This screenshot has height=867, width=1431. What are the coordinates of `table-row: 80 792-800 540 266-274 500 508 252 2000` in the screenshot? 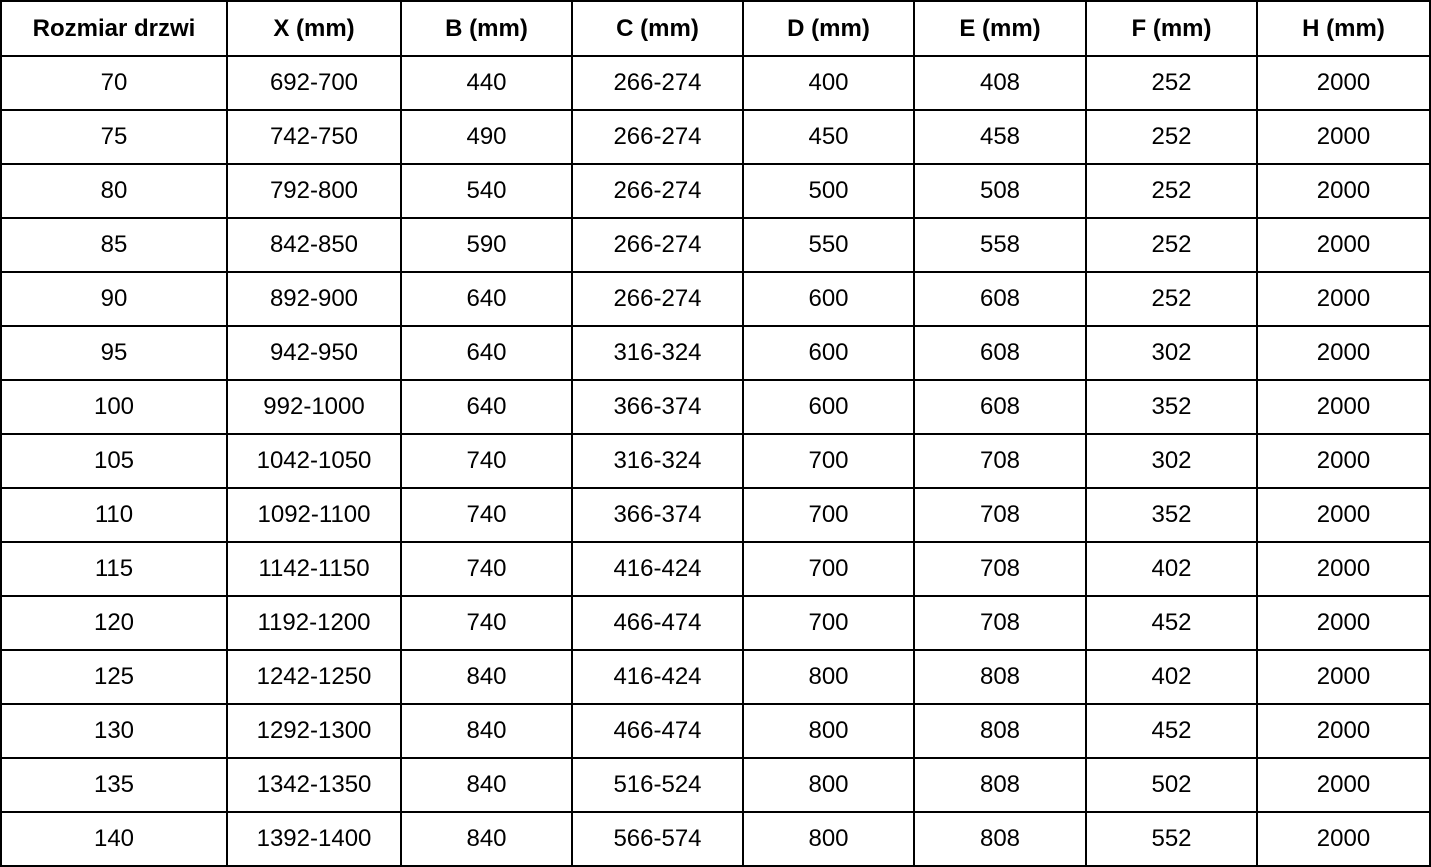 It's located at (715, 191).